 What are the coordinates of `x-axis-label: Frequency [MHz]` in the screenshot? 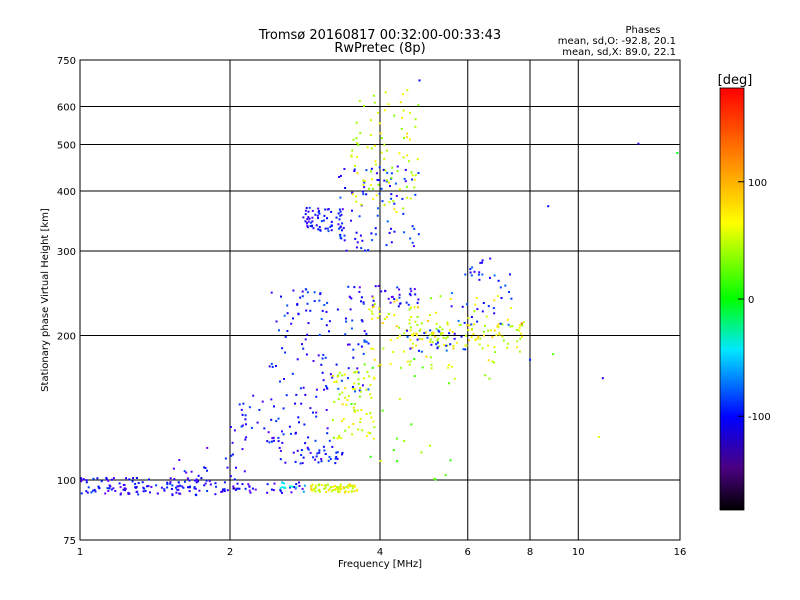 It's located at (380, 564).